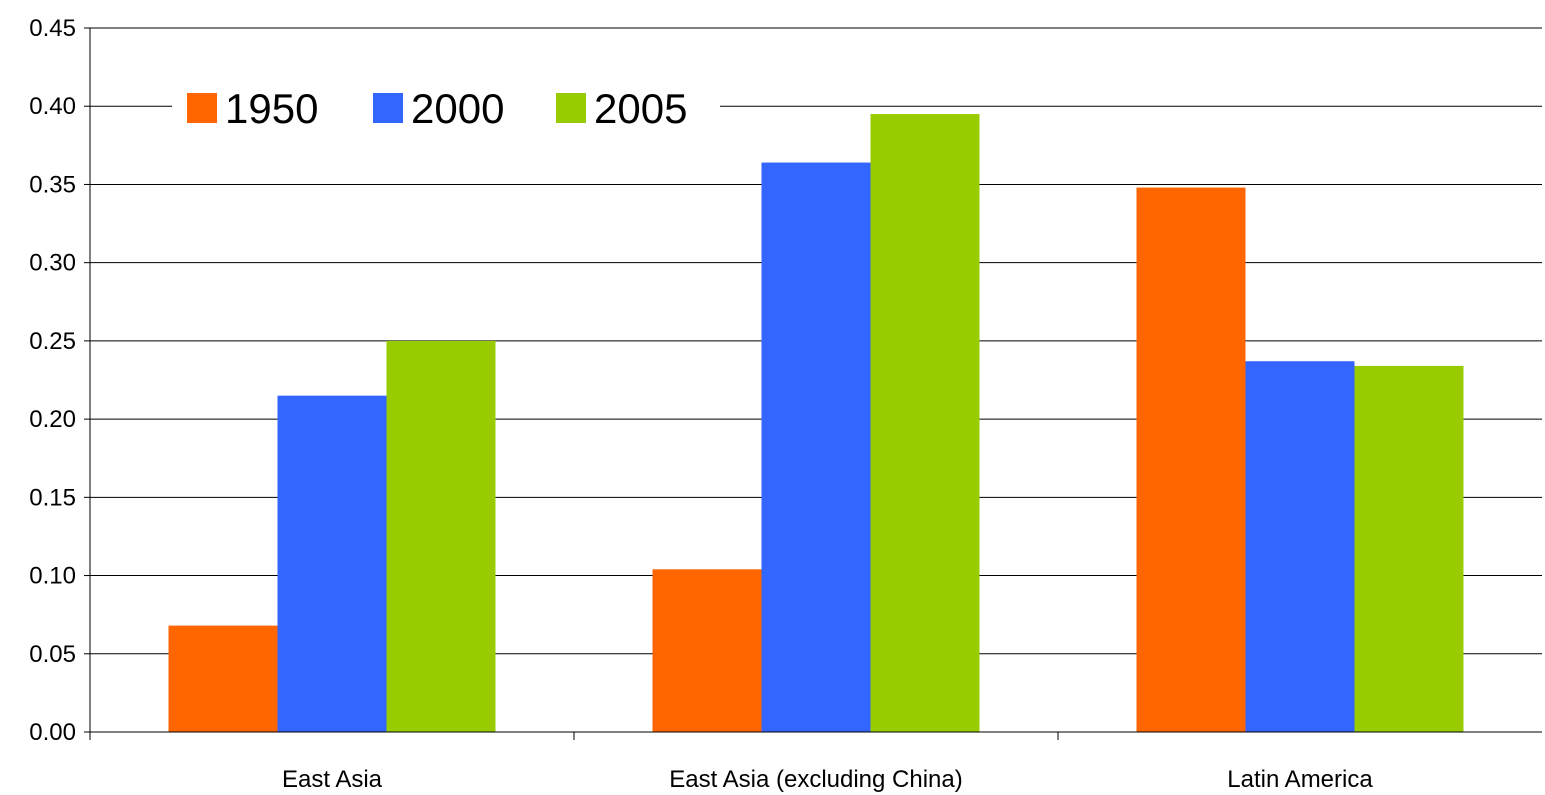 The width and height of the screenshot is (1545, 795). I want to click on y-tick-label: 0.10, so click(52, 576).